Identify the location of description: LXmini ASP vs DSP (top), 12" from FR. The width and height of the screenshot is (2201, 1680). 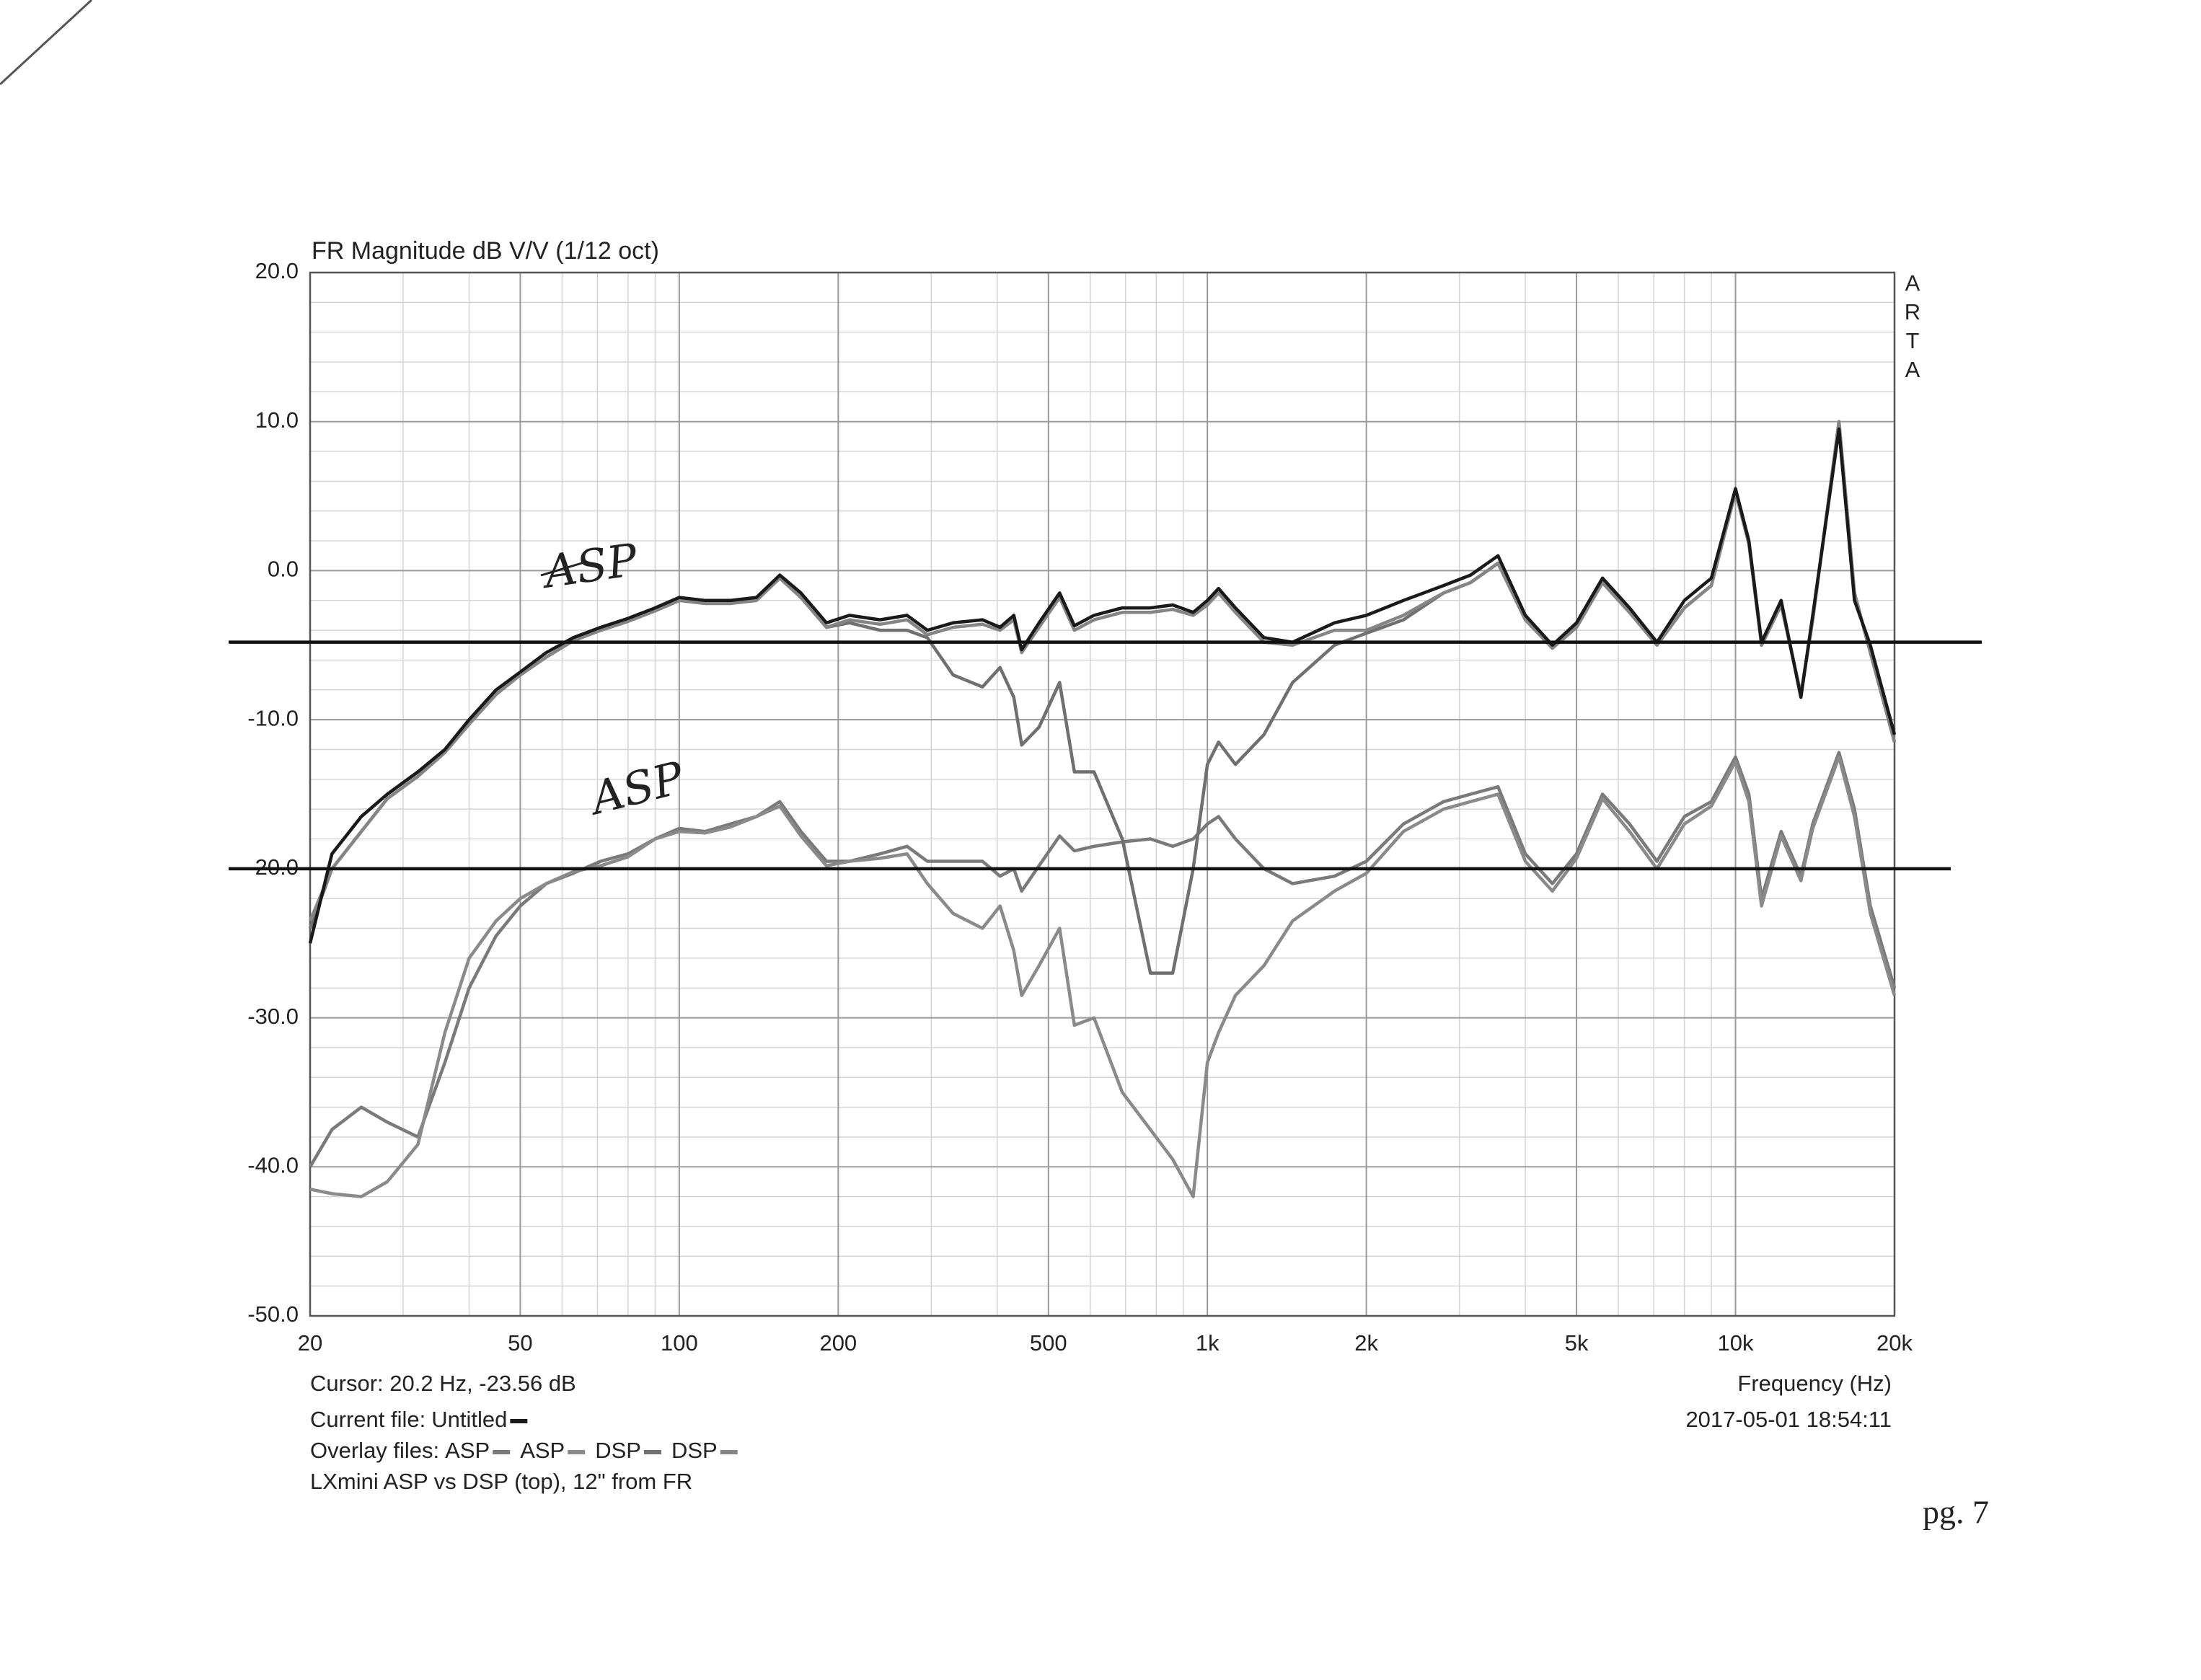
(501, 1481).